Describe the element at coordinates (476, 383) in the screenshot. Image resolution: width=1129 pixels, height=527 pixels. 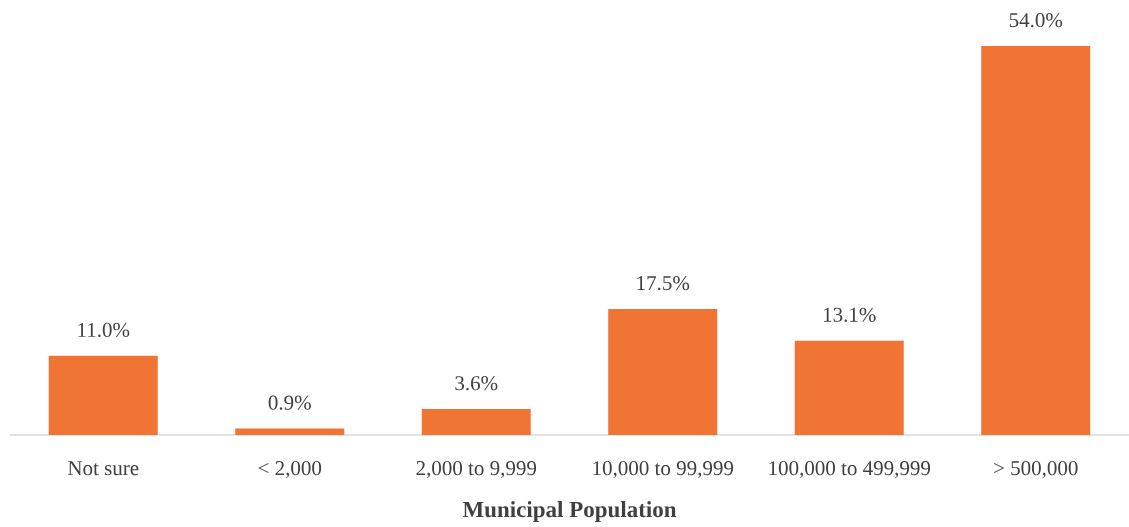
I see `data-label: 3.6%` at that location.